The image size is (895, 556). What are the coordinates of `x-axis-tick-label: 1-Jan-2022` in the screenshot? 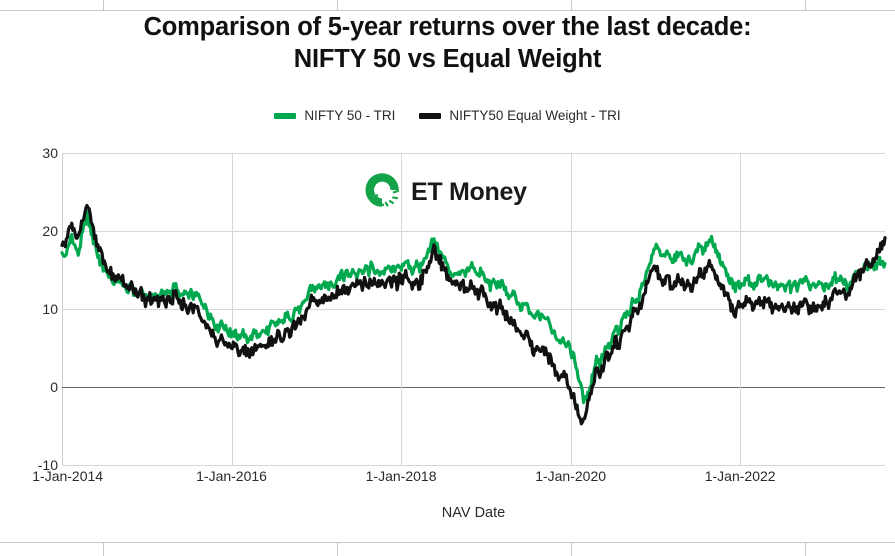 It's located at (740, 476).